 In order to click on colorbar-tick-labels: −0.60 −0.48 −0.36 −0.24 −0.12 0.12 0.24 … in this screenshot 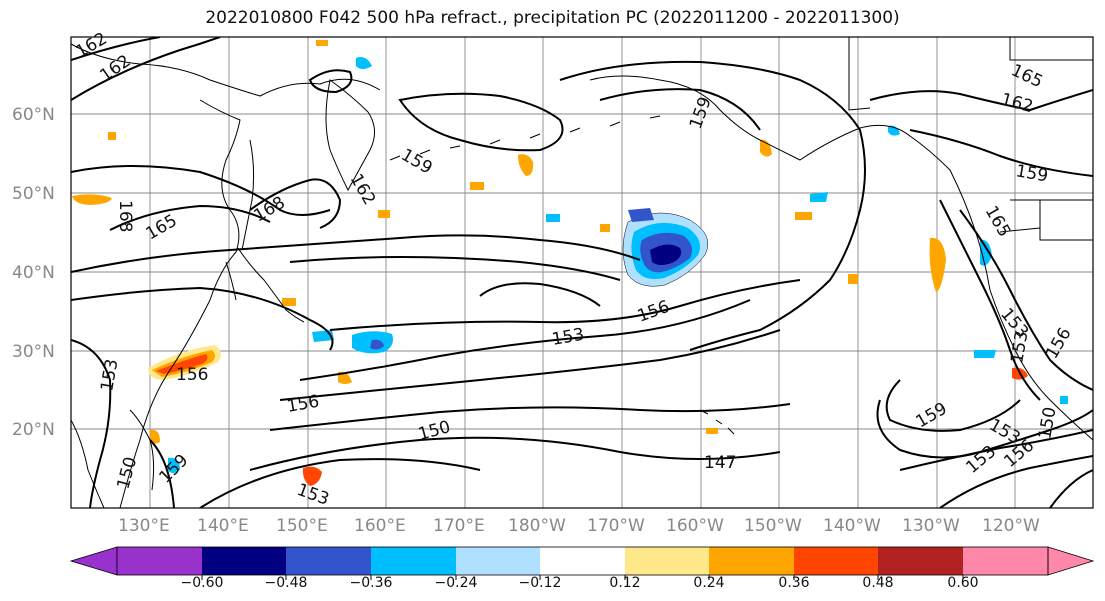, I will do `click(580, 583)`.